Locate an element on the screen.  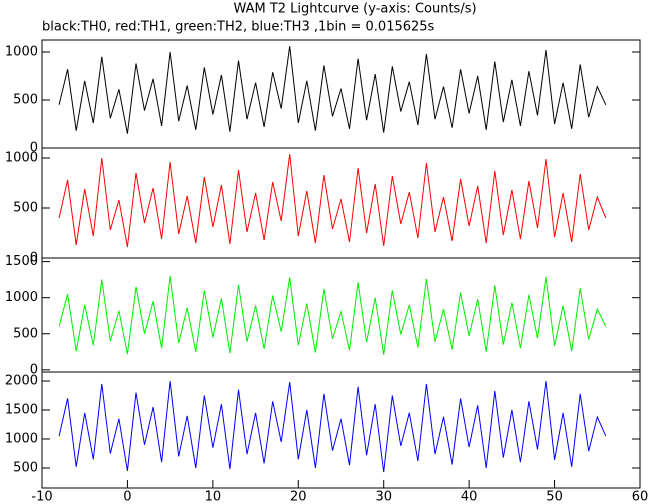
x-tick-label: 60 is located at coordinates (640, 497).